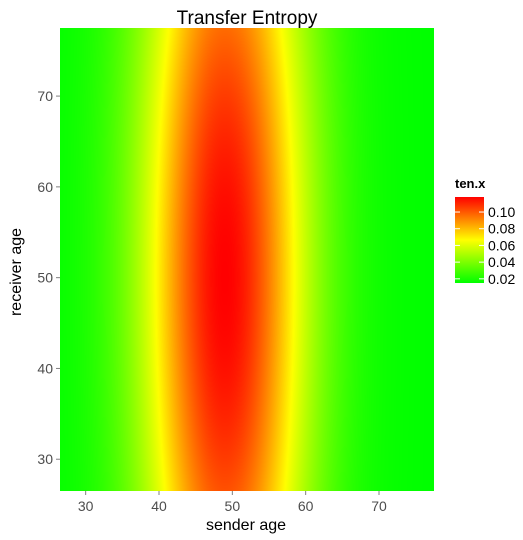  What do you see at coordinates (247, 18) in the screenshot?
I see `chart-title: Transfer Entropy` at bounding box center [247, 18].